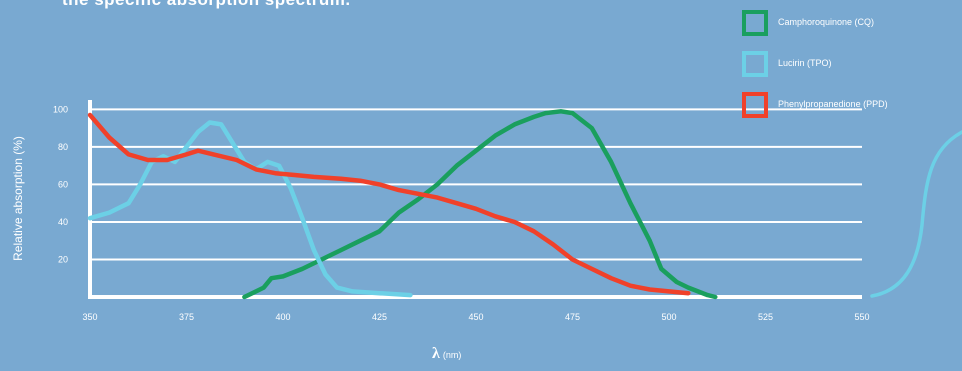 This screenshot has width=962, height=371. Describe the element at coordinates (861, 317) in the screenshot. I see `x-tick-label-550: 550` at that location.